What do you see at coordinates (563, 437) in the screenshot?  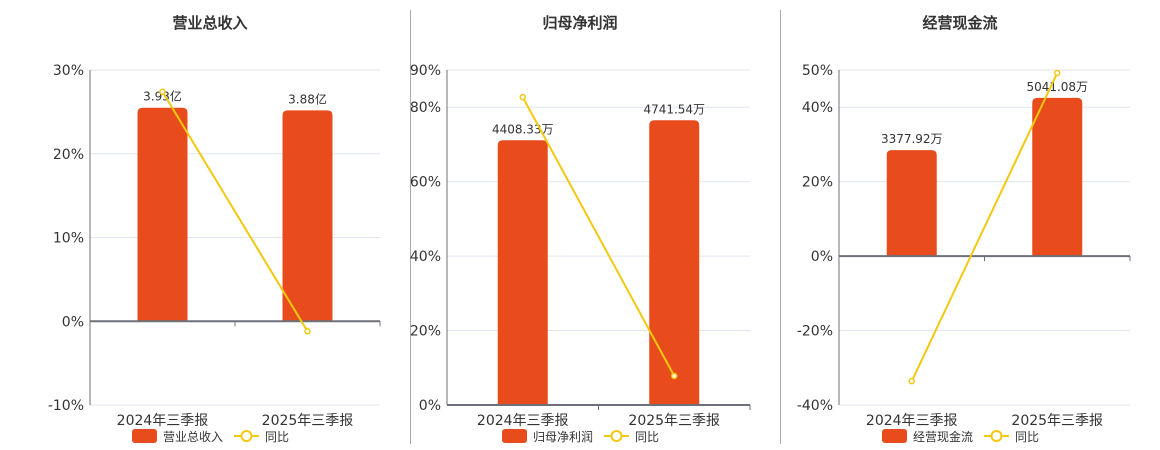 I see `legend-bar-label: 归母净利润` at bounding box center [563, 437].